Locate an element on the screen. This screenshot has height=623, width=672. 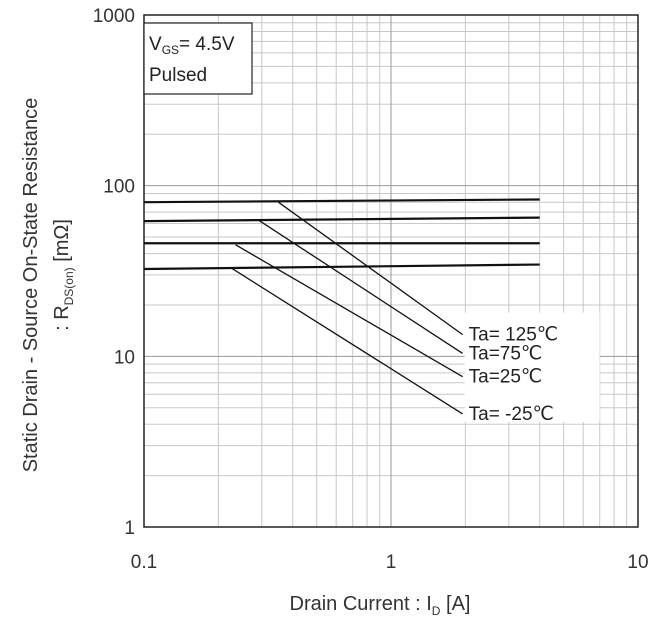
y-tick-label: 1 is located at coordinates (129, 528).